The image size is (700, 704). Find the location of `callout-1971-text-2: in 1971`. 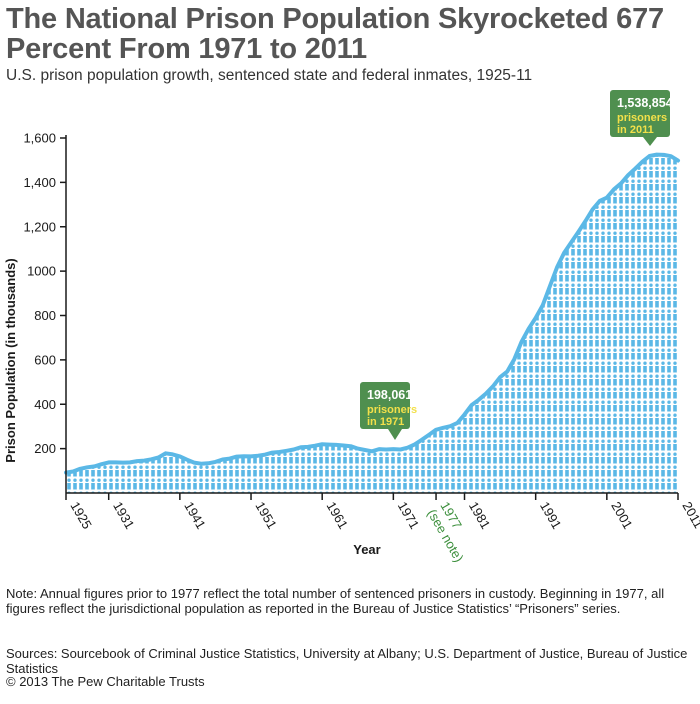

callout-1971-text-2: in 1971 is located at coordinates (385, 422).